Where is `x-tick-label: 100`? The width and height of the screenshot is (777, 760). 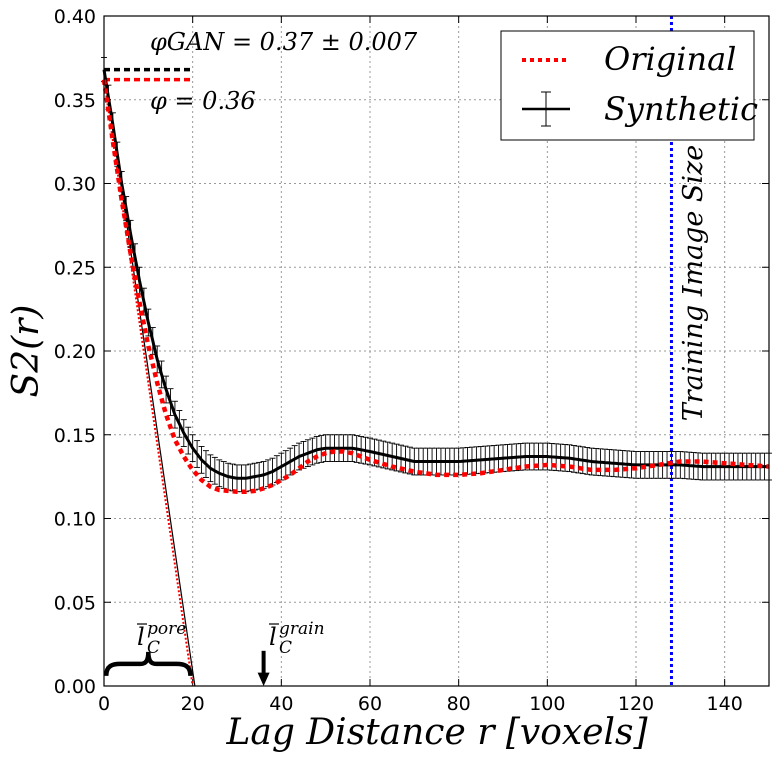
x-tick-label: 100 is located at coordinates (547, 704).